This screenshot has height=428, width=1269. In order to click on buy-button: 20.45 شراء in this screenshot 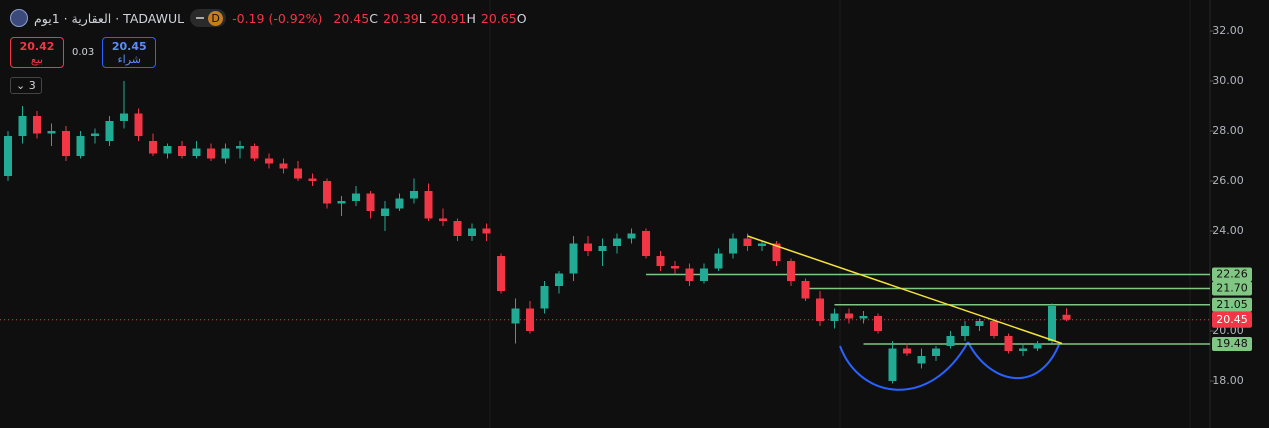, I will do `click(129, 52)`.